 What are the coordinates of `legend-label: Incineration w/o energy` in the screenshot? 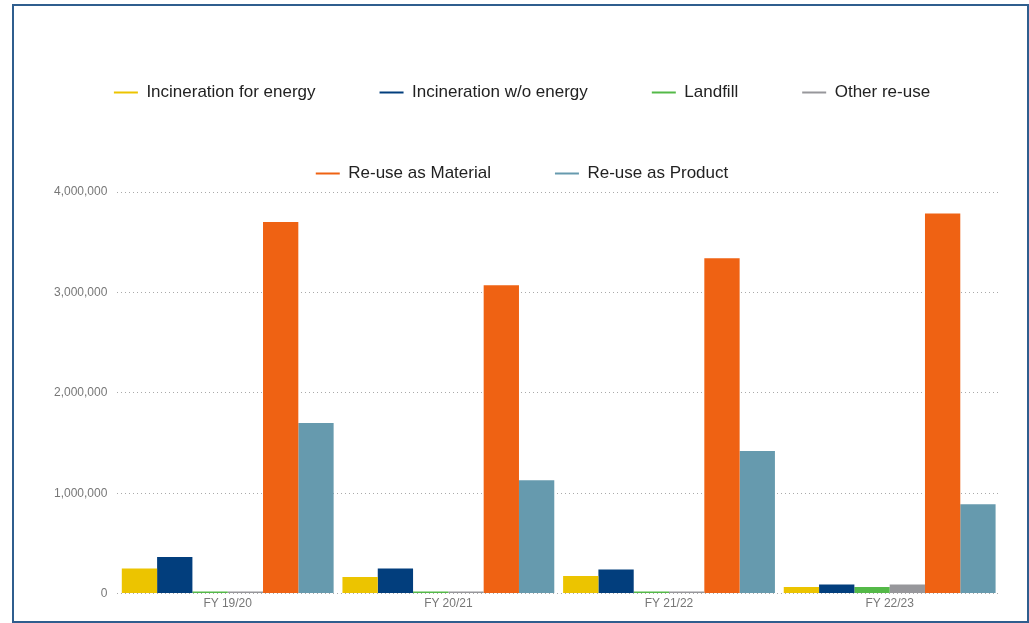 It's located at (500, 92).